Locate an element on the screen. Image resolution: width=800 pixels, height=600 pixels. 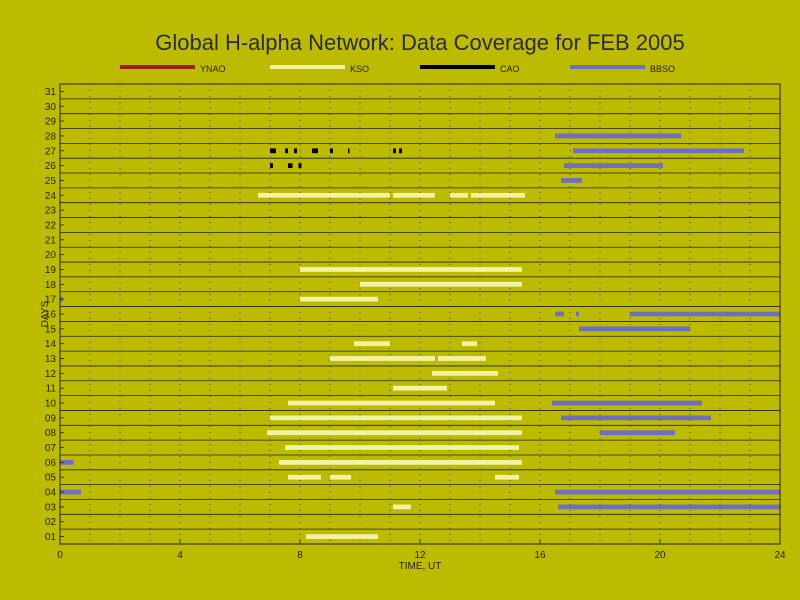
y-tick-label: 22 is located at coordinates (51, 225).